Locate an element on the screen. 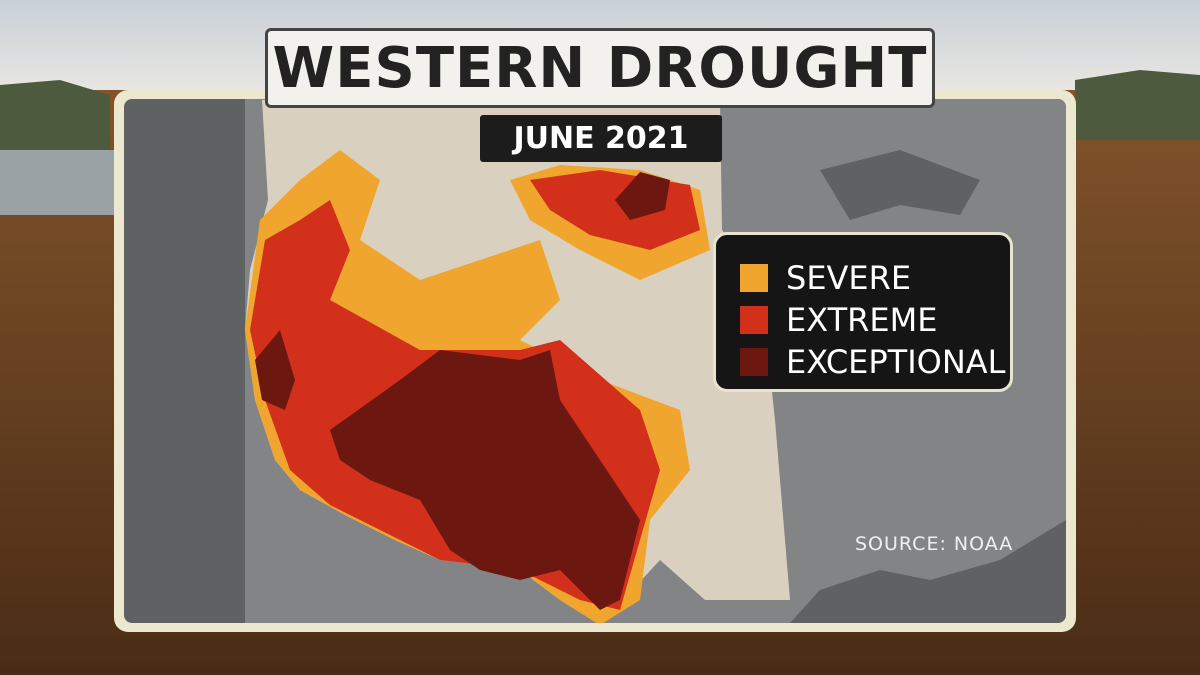 This screenshot has height=675, width=1200. legend-item: SEVERE is located at coordinates (875, 278).